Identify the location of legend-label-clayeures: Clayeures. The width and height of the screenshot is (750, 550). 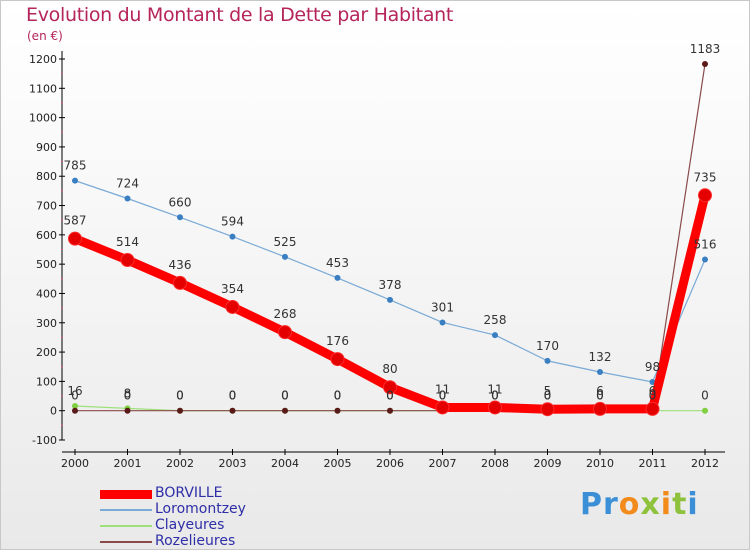
(190, 525).